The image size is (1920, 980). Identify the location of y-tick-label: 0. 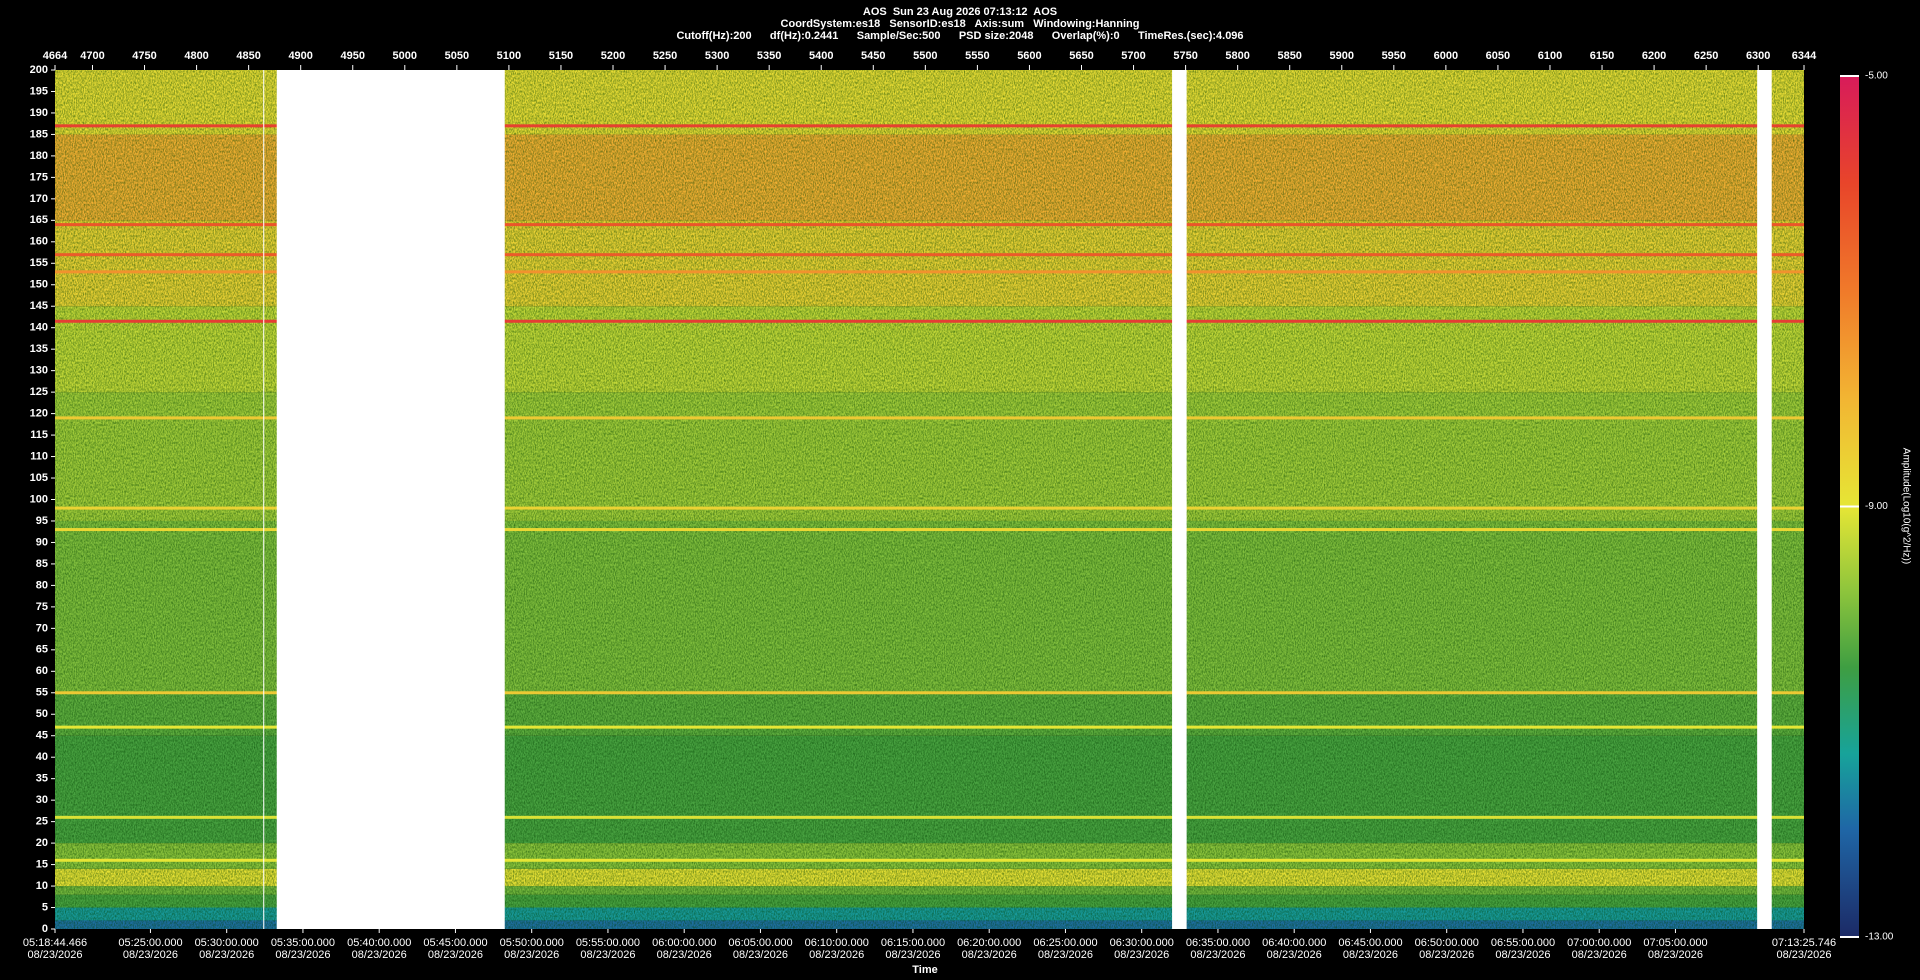
(45, 929).